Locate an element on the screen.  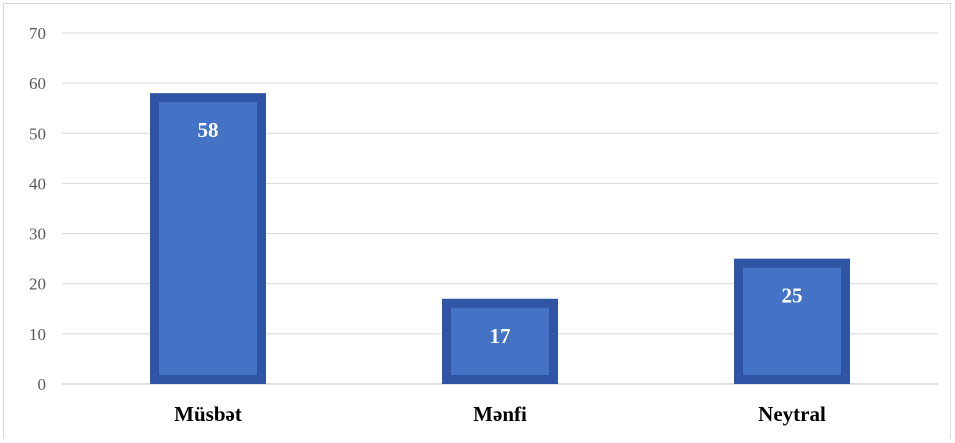
bar-group: 25 is located at coordinates (792, 321).